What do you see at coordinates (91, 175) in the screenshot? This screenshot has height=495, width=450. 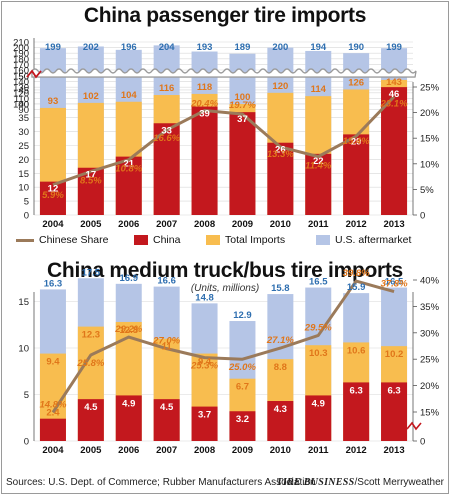 I see `data-label-china: 17` at bounding box center [91, 175].